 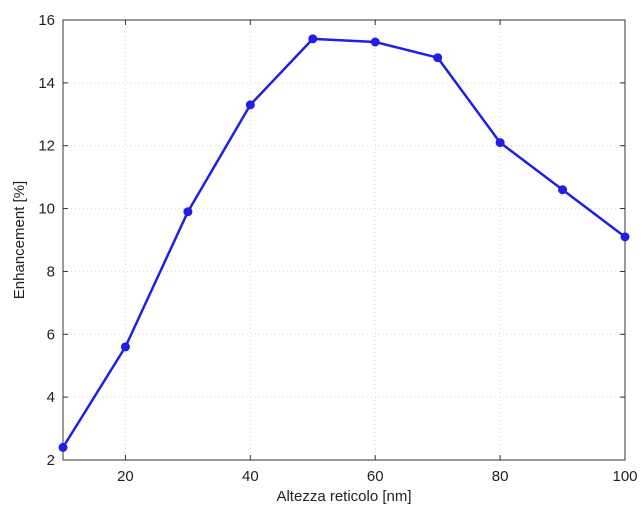 What do you see at coordinates (125, 476) in the screenshot?
I see `x-tick-label: 20` at bounding box center [125, 476].